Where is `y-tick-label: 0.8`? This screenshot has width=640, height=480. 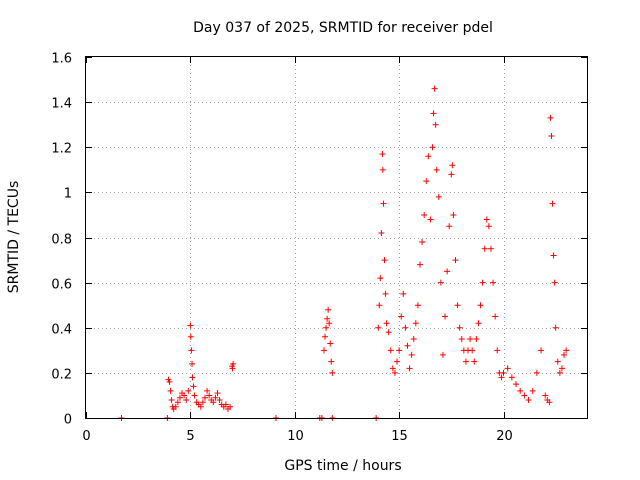 y-tick-label: 0.8 is located at coordinates (61, 240).